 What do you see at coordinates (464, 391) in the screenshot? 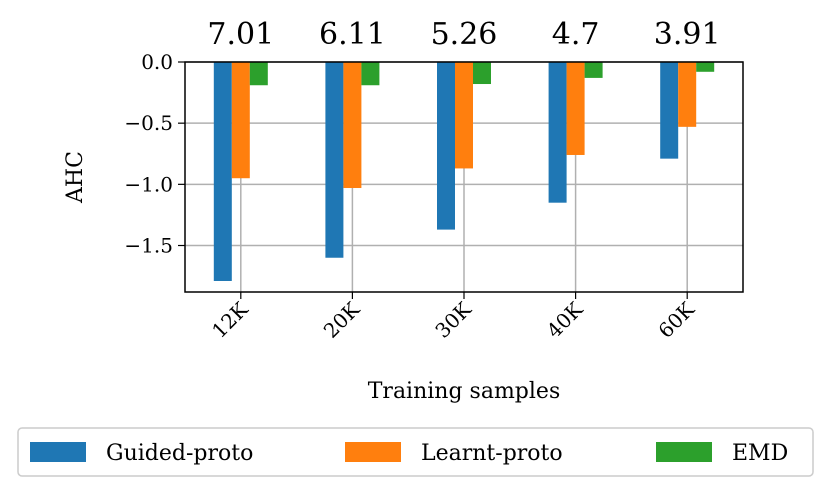
I see `x-axis-label: Training samples` at bounding box center [464, 391].